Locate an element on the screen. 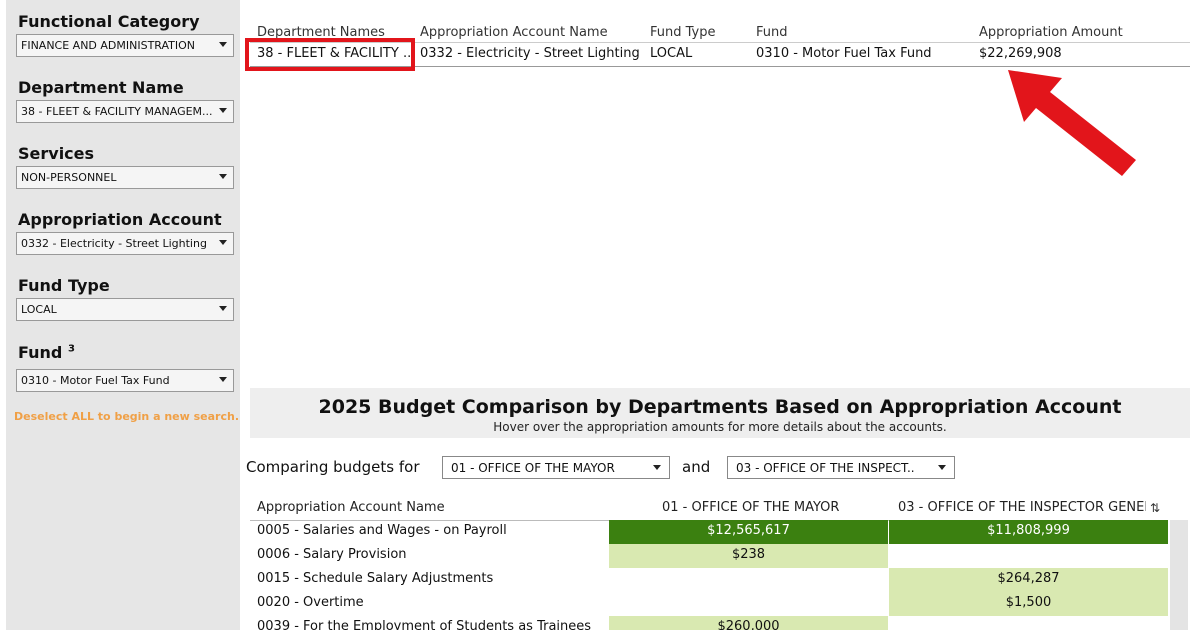  compare-department-b-select: 03 - OFFICE OF THE INSPECT.. is located at coordinates (841, 467).